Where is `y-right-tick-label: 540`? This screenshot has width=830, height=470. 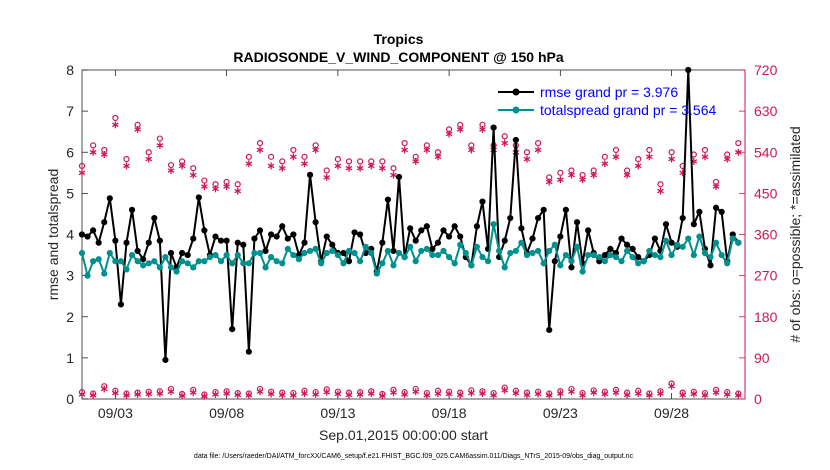 y-right-tick-label: 540 is located at coordinates (766, 152).